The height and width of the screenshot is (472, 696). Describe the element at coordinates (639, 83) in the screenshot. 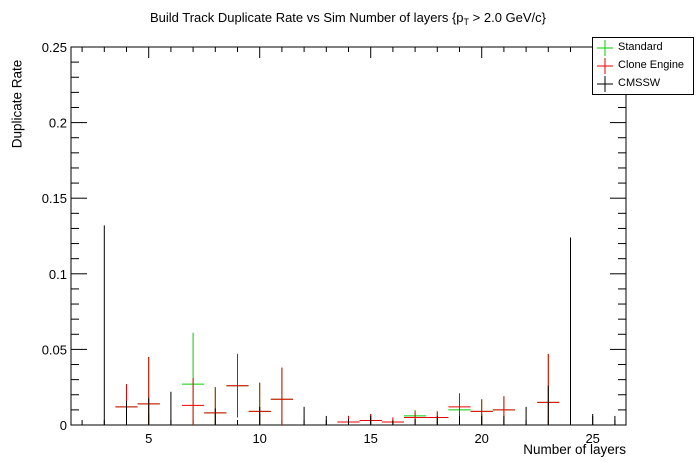

I see `legend-label-cmssw: CMSSW` at that location.